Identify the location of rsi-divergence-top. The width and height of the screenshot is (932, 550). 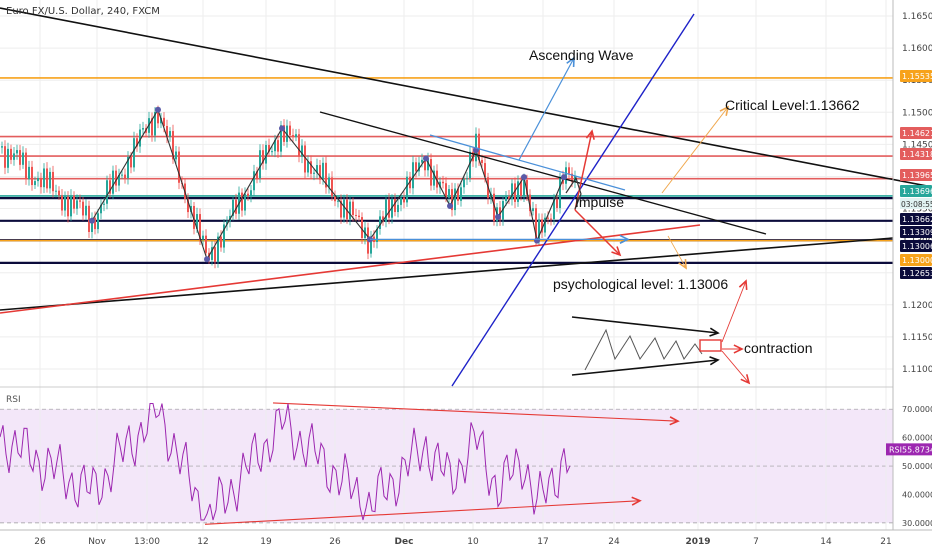
(475, 412).